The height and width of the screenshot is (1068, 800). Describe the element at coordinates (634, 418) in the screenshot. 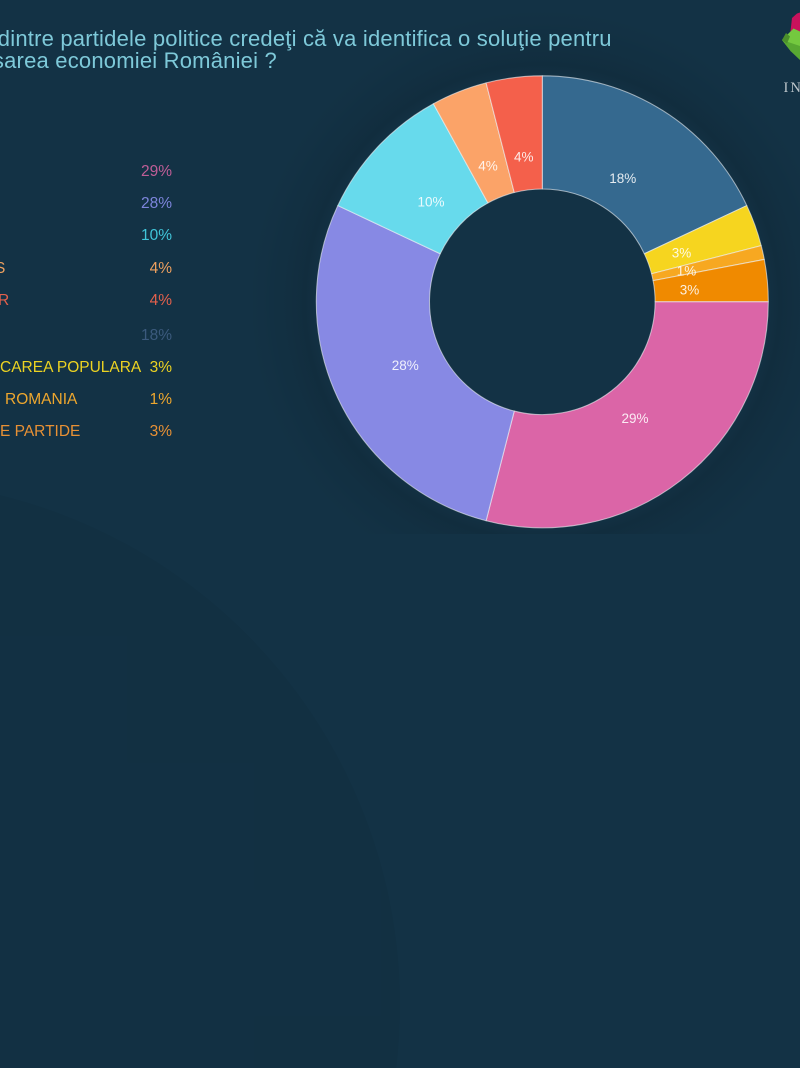

I see `svg-text: 29%` at that location.